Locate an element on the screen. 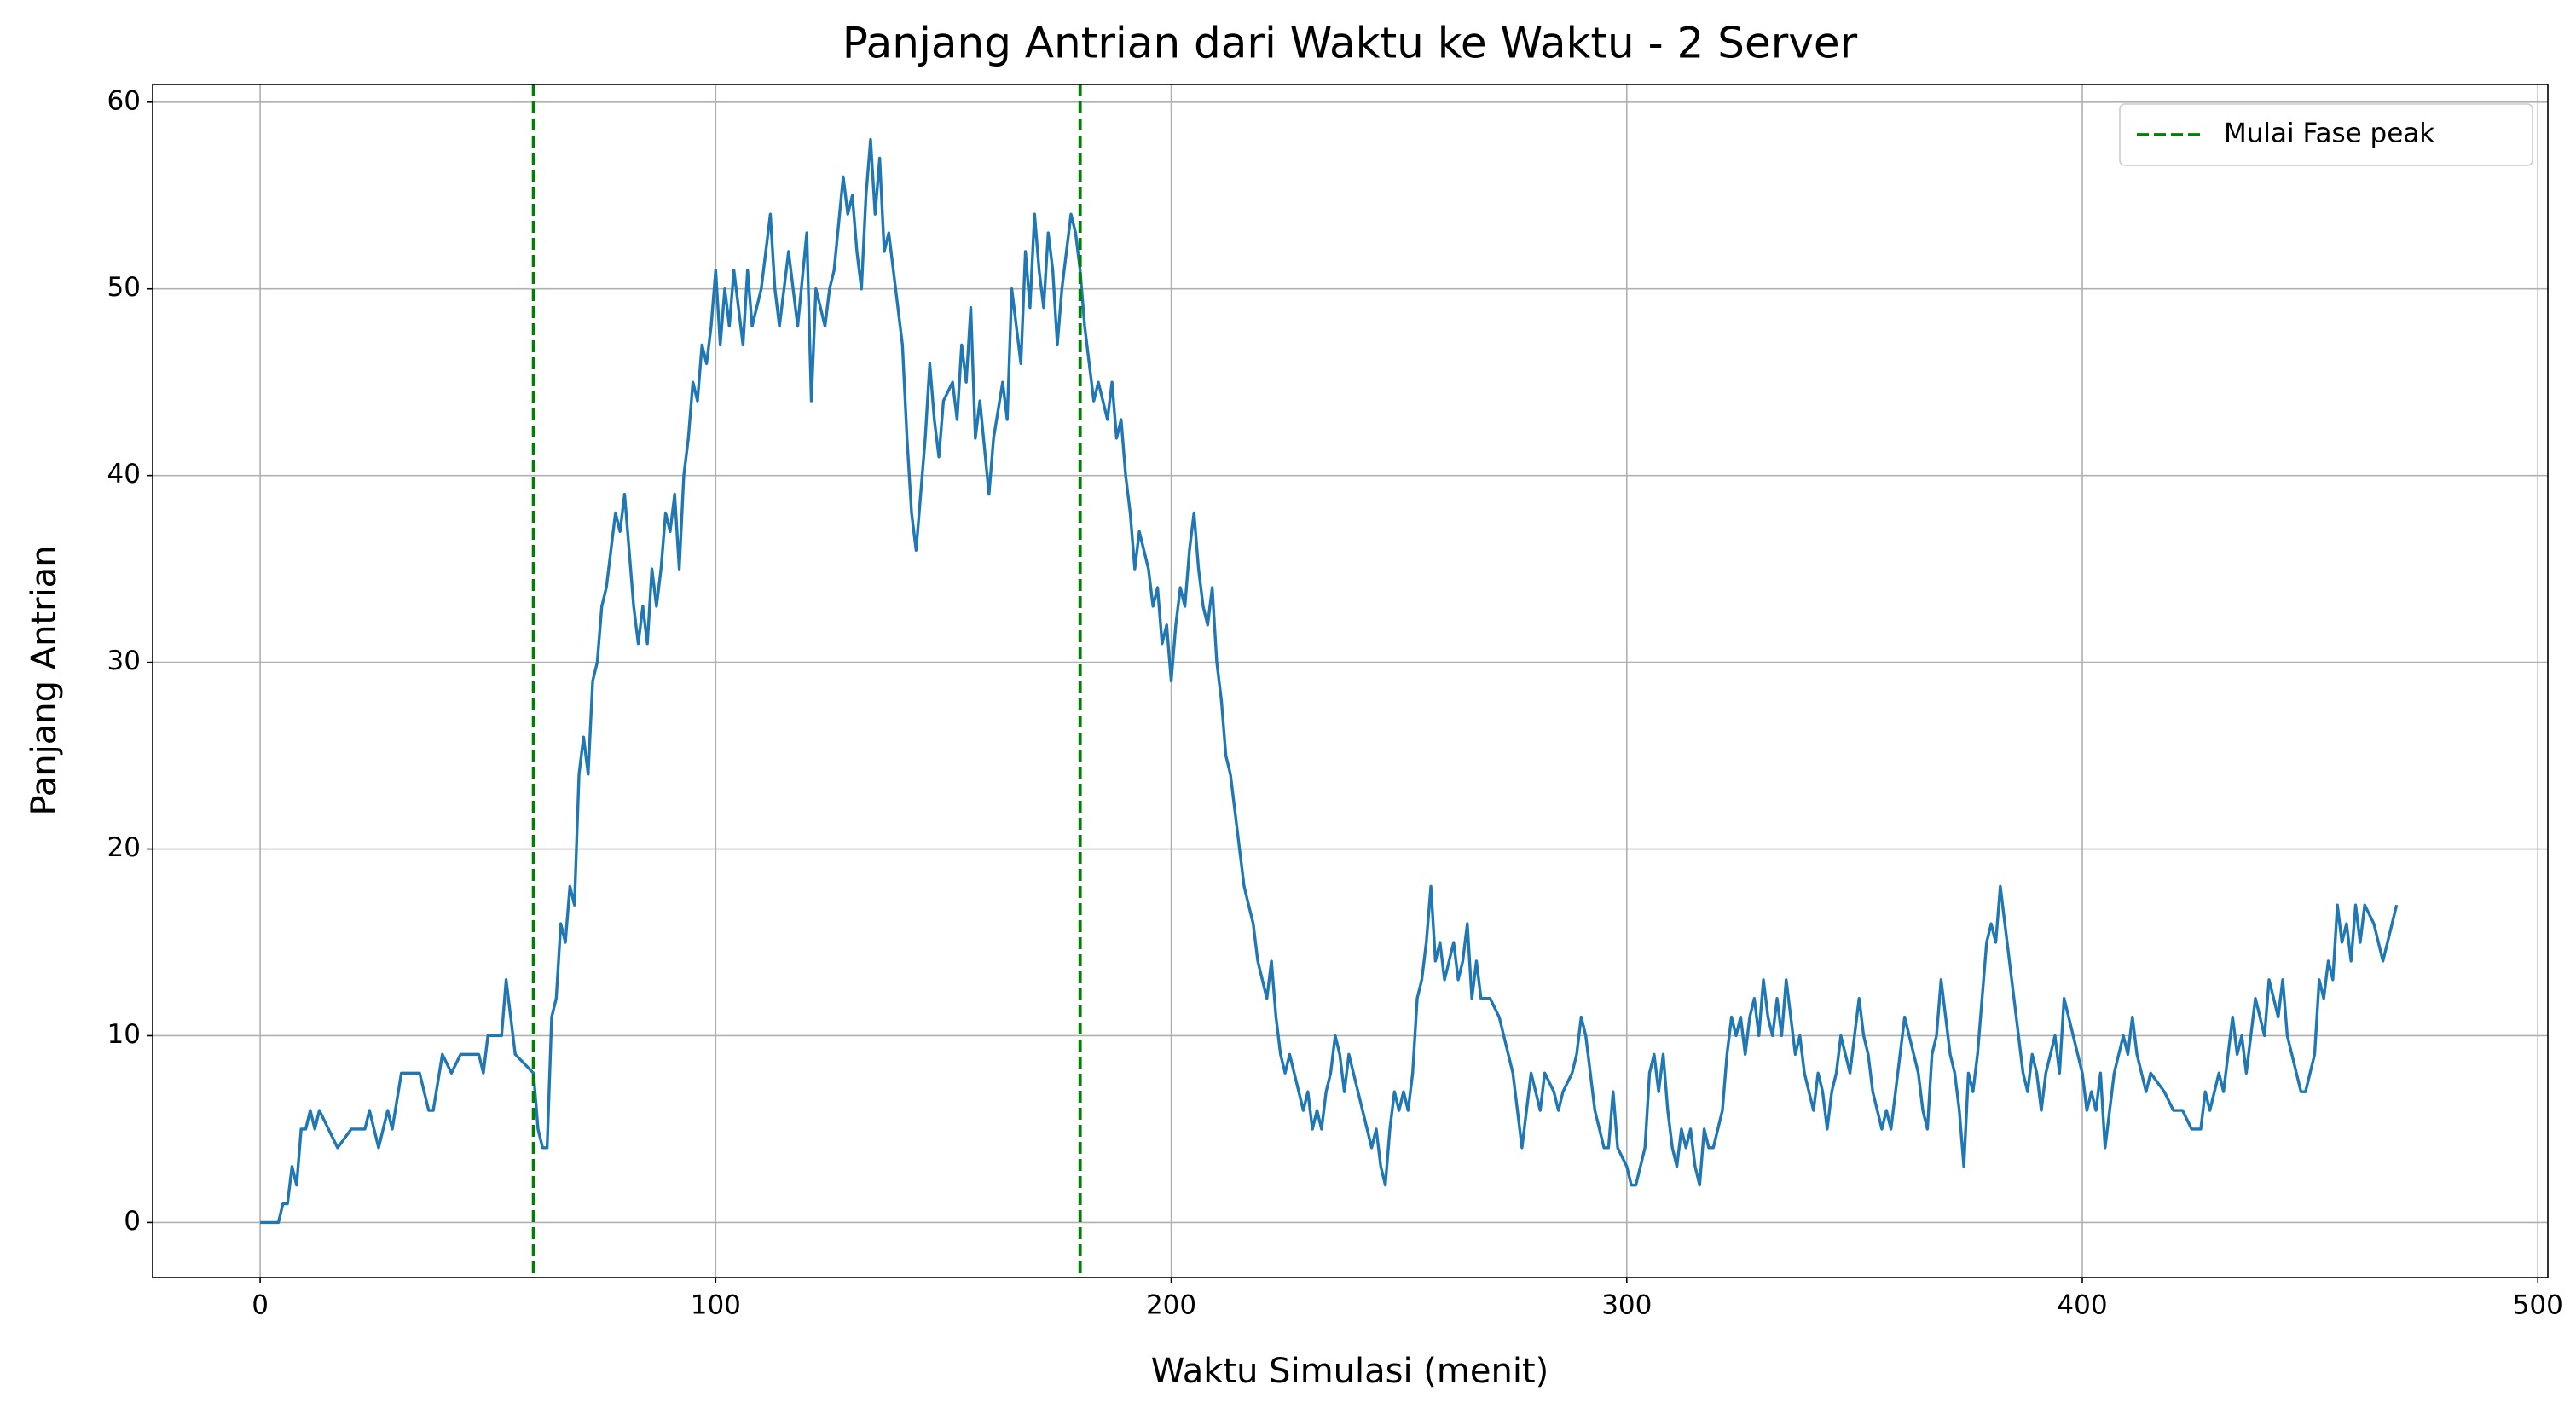  y-tick-label: 20 is located at coordinates (124, 847).